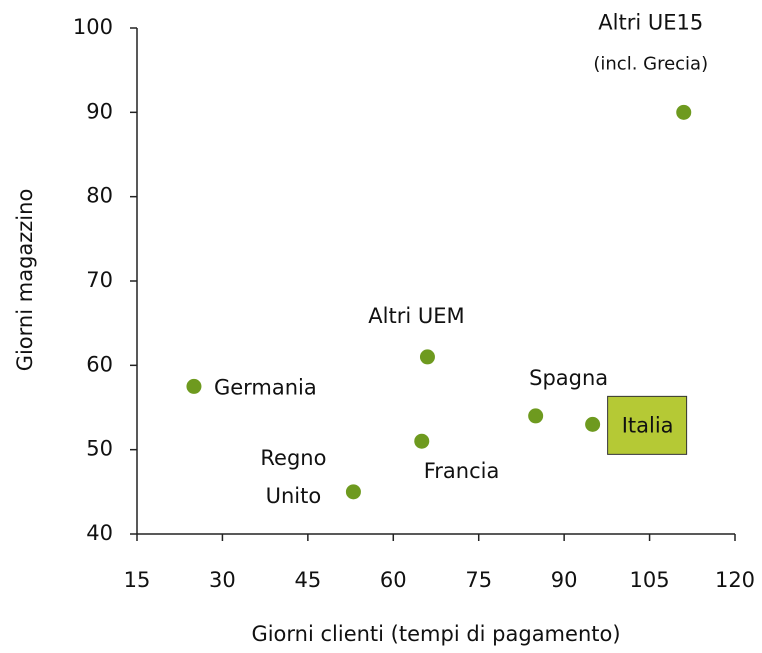 This screenshot has height=653, width=762. Describe the element at coordinates (435, 634) in the screenshot. I see `x-axis-title: Giorni clienti (tempi di pagamento)` at that location.